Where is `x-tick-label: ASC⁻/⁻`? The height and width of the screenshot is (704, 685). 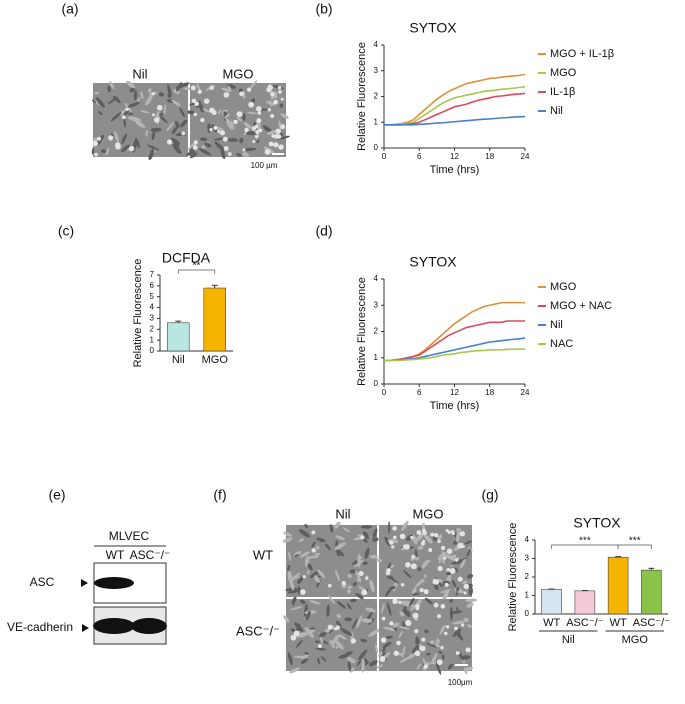 x-tick-label: ASC⁻/⁻ is located at coordinates (651, 623).